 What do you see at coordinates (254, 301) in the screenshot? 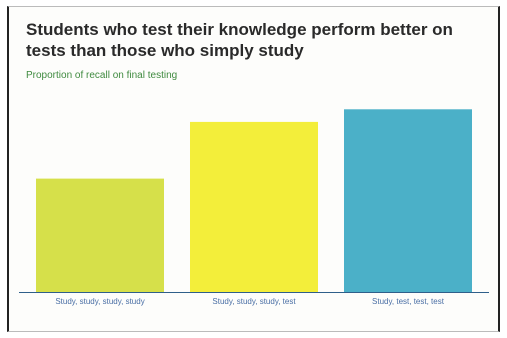
I see `x-tick-label-2: Study, study, study, test` at bounding box center [254, 301].